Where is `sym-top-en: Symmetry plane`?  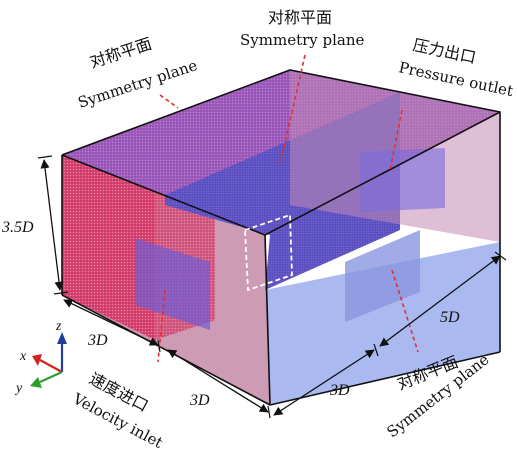 sym-top-en: Symmetry plane is located at coordinates (302, 40).